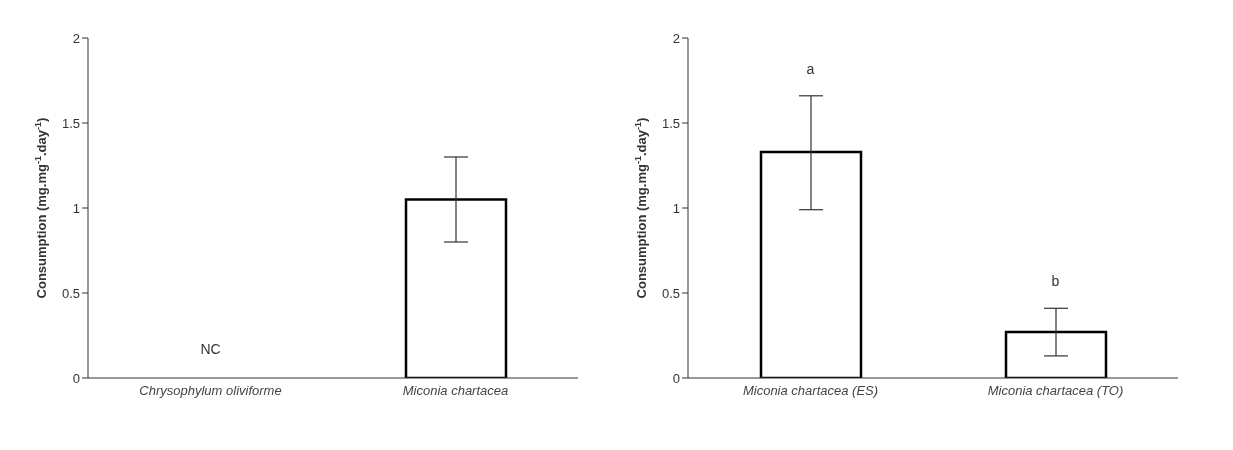  Describe the element at coordinates (455, 391) in the screenshot. I see `x-tick-label: Miconia chartacea` at that location.